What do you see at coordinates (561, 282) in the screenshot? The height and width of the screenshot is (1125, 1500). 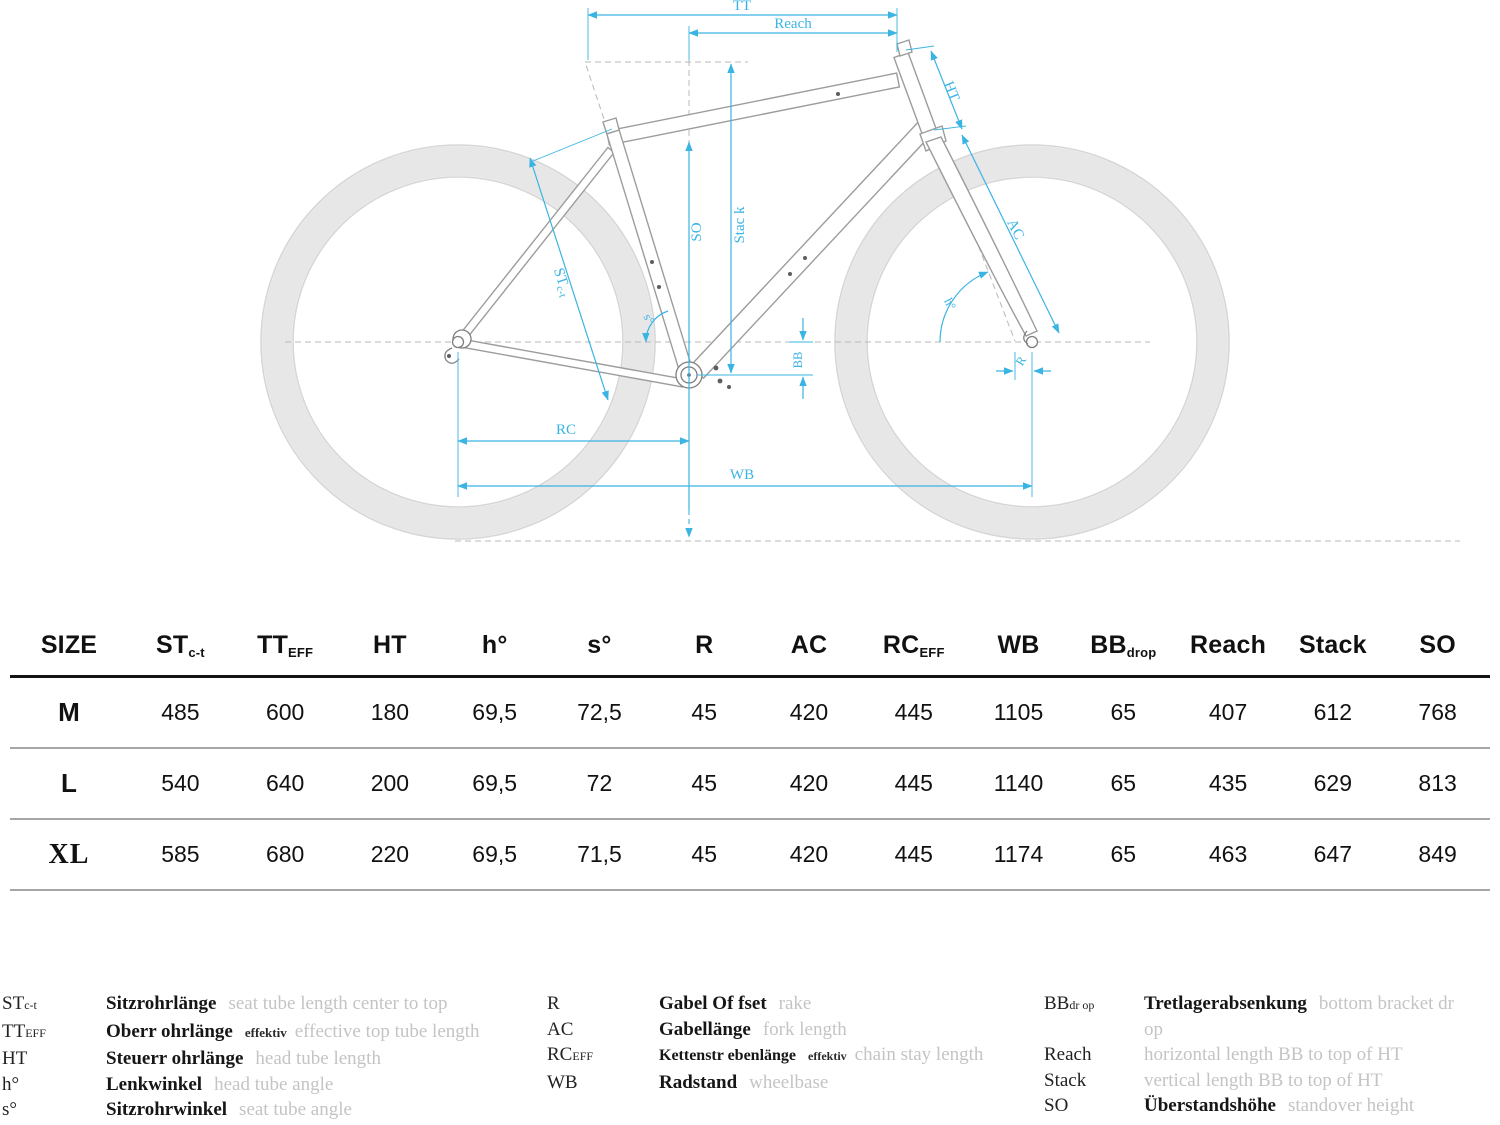 I see `dim-label-st: STc-t` at bounding box center [561, 282].